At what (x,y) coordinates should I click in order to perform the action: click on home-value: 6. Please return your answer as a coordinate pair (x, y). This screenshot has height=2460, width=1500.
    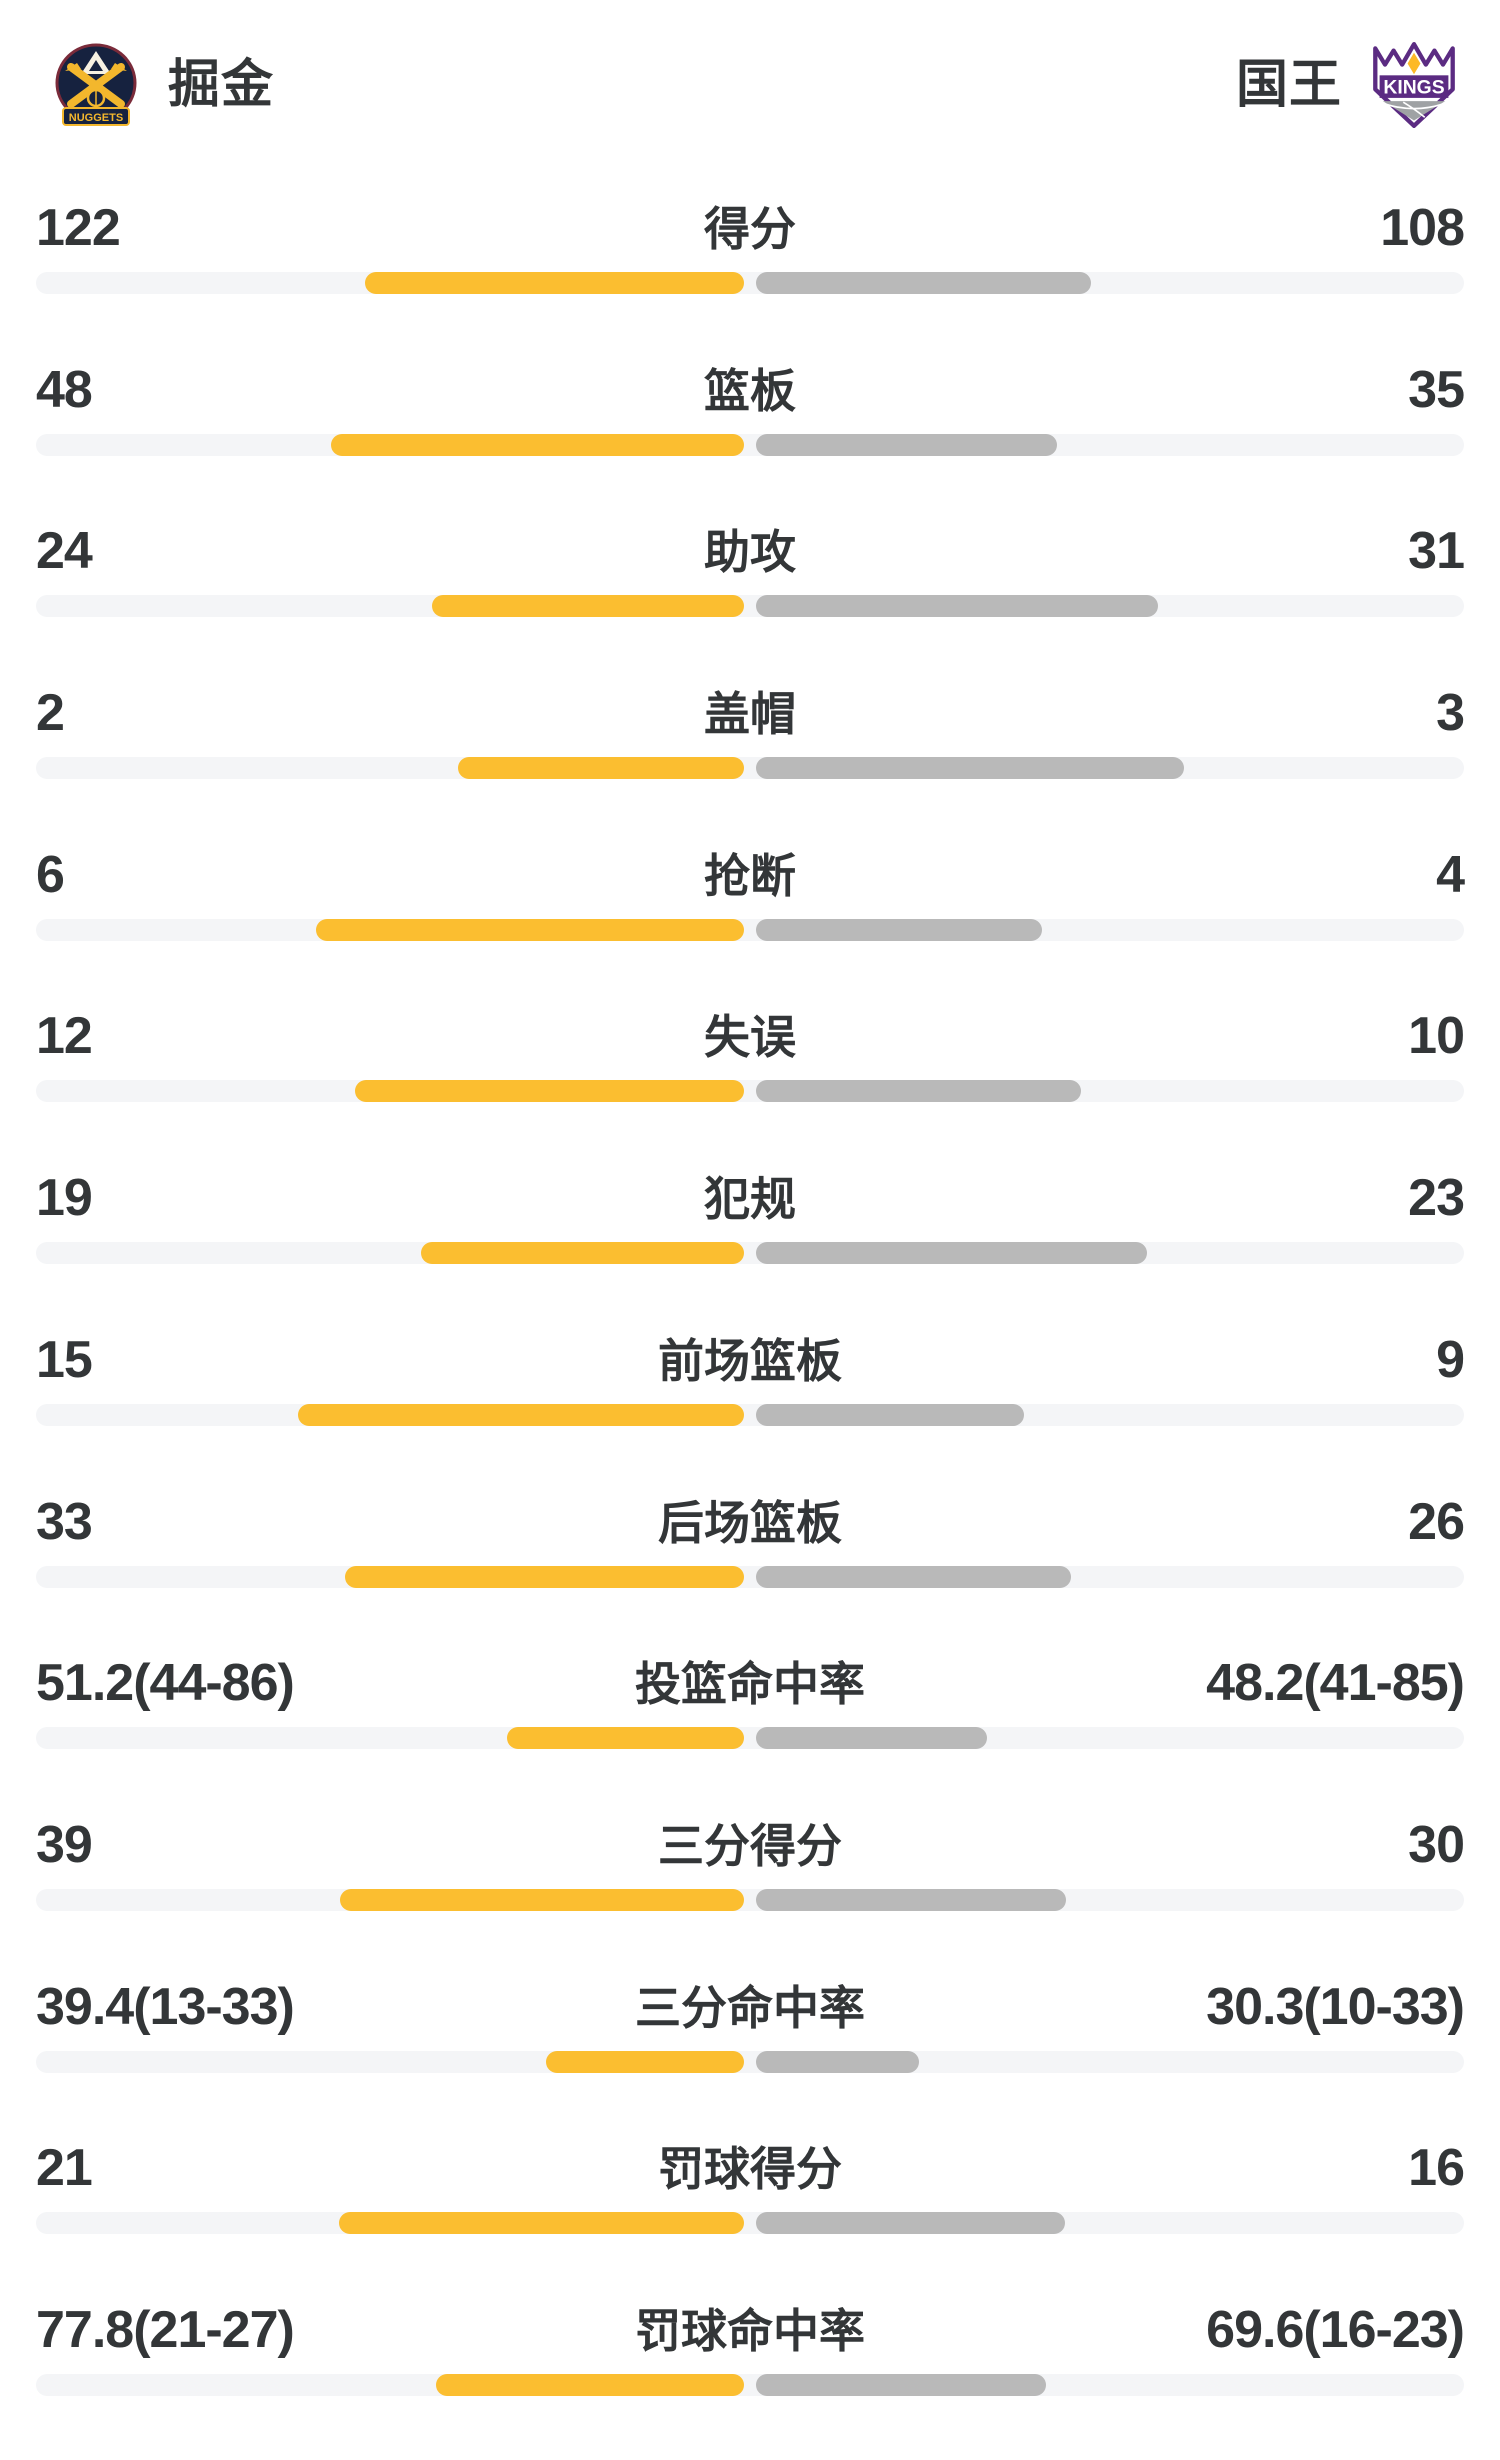
    Looking at the image, I should click on (50, 874).